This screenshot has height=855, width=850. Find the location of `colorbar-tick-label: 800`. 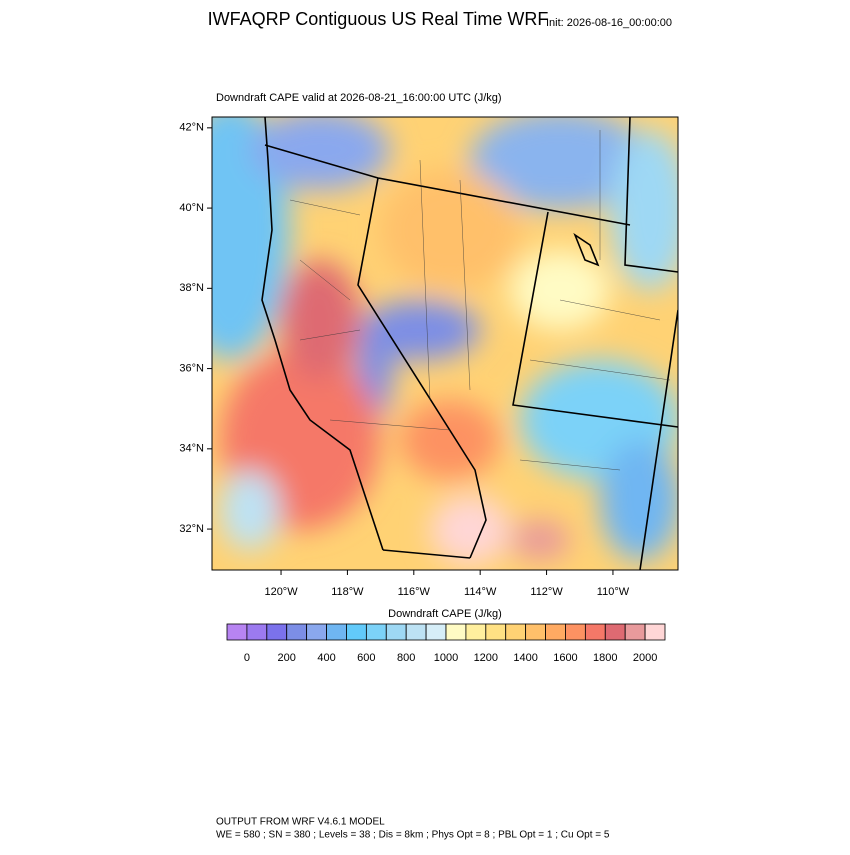

colorbar-tick-label: 800 is located at coordinates (406, 658).